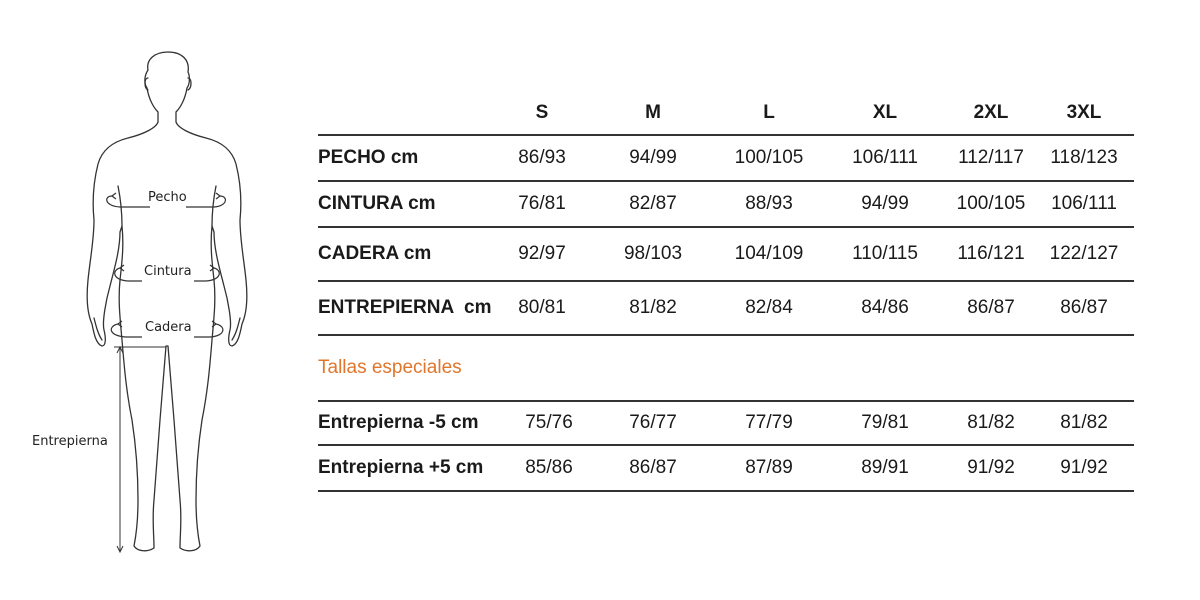  I want to click on size-header-3xl: 3XL, so click(1084, 112).